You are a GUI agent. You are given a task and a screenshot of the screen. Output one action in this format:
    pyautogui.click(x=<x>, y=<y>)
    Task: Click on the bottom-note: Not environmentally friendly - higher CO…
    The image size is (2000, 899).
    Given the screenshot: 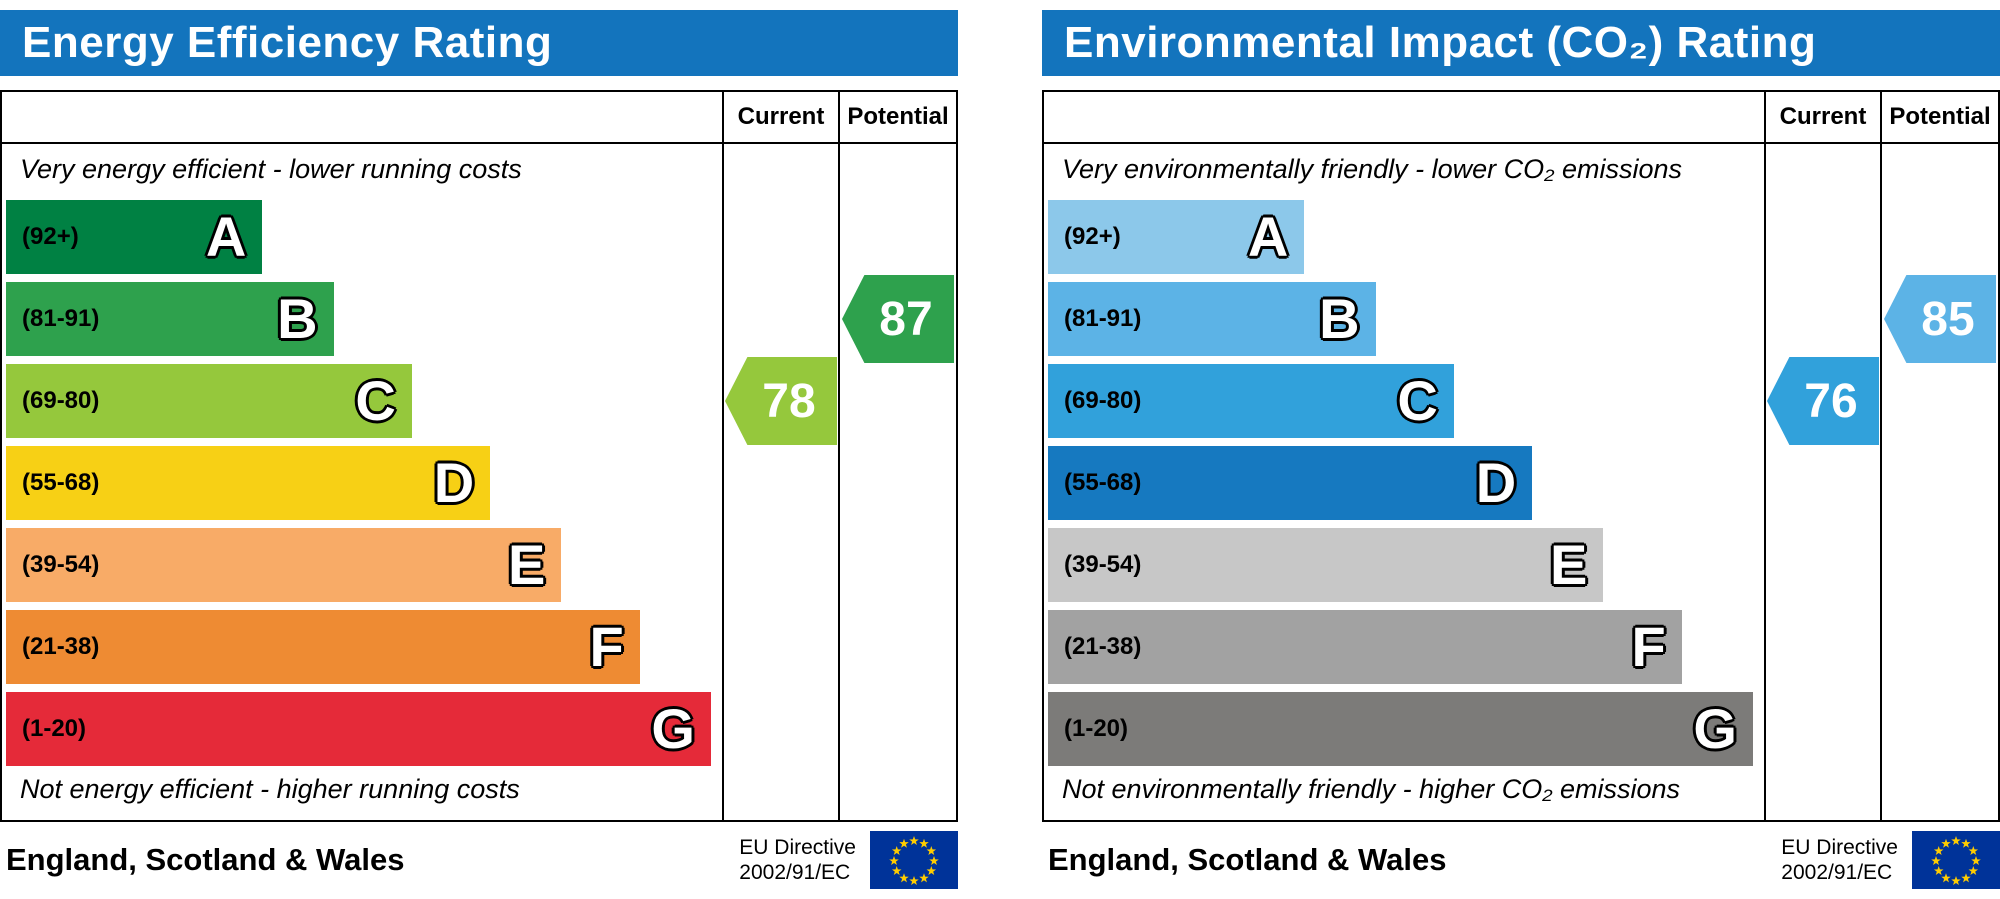 What is the action you would take?
    pyautogui.click(x=1371, y=789)
    